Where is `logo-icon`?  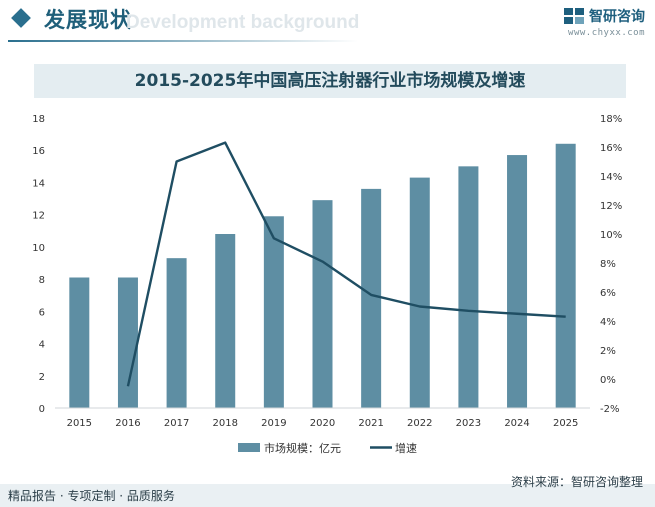
logo-icon is located at coordinates (574, 16).